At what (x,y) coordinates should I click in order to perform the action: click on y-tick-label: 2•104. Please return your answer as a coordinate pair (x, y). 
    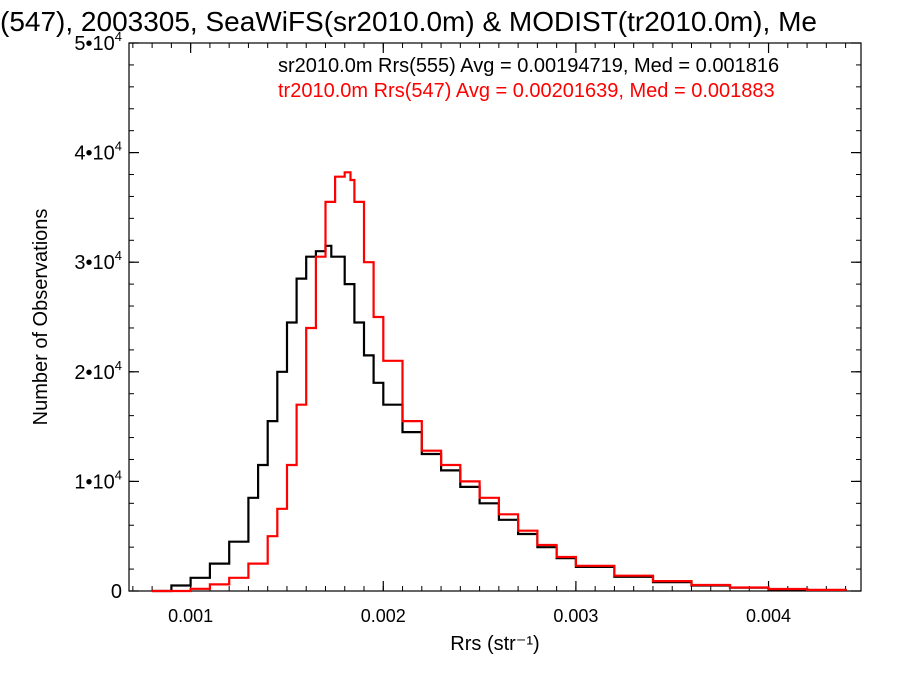
    Looking at the image, I should click on (98, 371).